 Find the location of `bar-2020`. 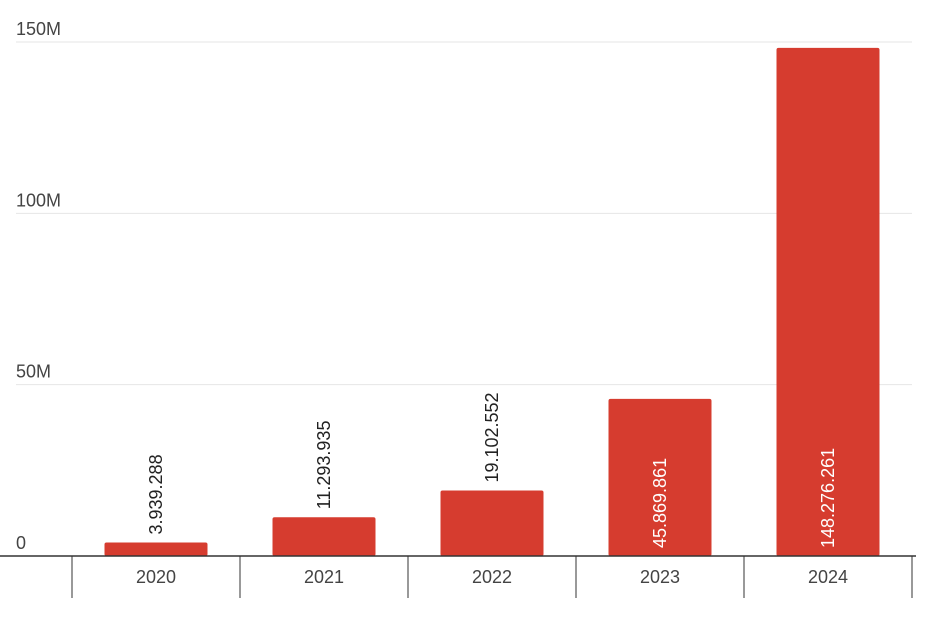

bar-2020 is located at coordinates (156, 549).